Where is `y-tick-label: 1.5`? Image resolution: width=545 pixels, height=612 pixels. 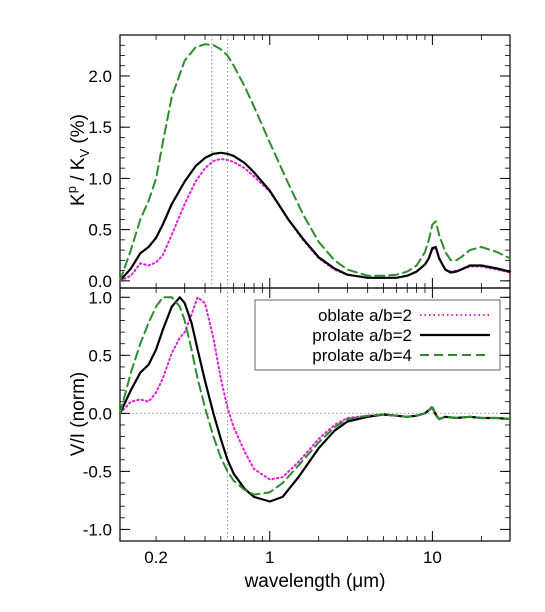
y-tick-label: 1.5 is located at coordinates (100, 127).